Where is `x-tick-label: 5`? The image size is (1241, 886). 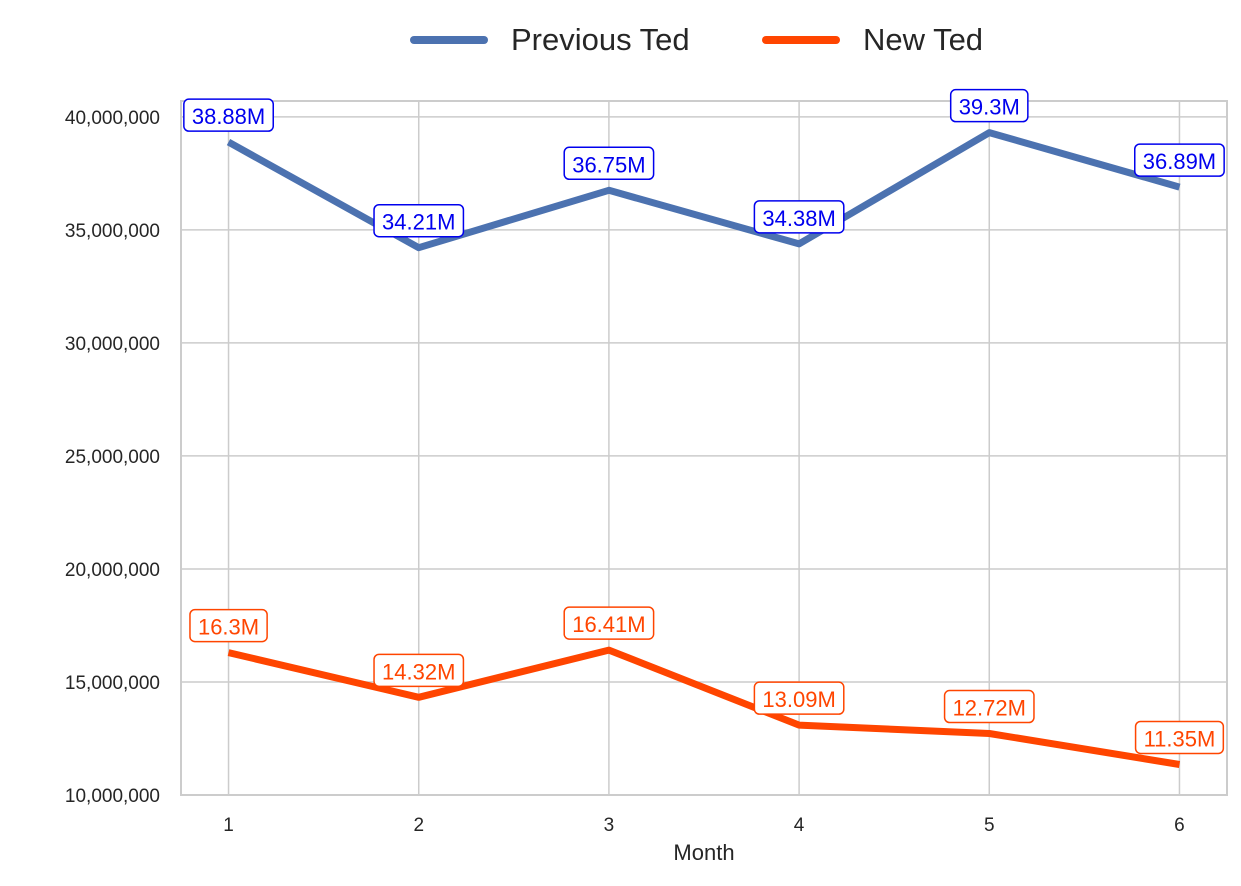
x-tick-label: 5 is located at coordinates (989, 825).